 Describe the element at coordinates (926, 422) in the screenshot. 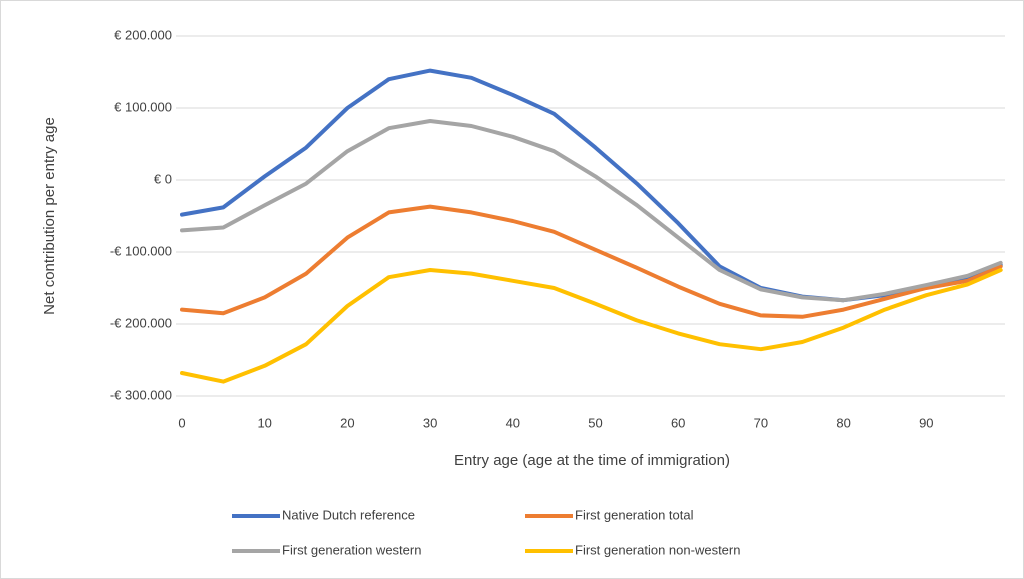

I see `x-tick-label: 90` at that location.